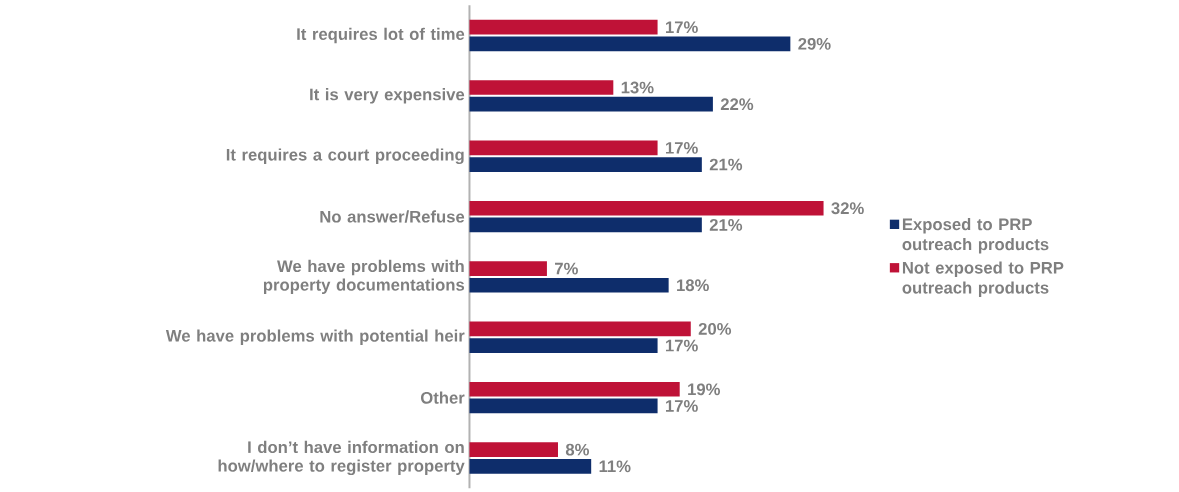 This screenshot has height=492, width=1179. I want to click on data-label: 29%, so click(814, 43).